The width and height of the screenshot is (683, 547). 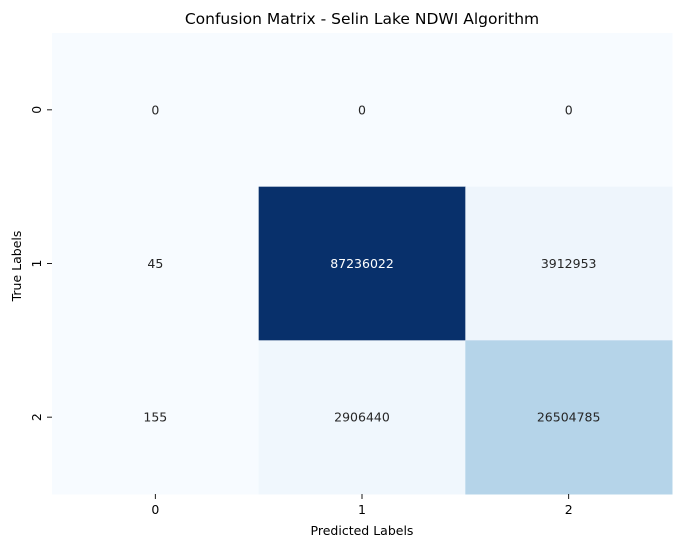 I want to click on x-axis-ticks: 0 1 2, so click(x=362, y=505).